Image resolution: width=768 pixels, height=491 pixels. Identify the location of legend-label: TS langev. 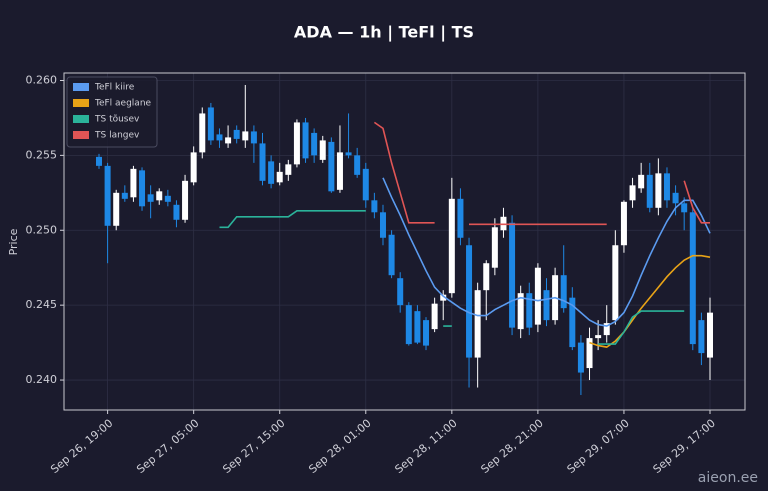
(117, 136).